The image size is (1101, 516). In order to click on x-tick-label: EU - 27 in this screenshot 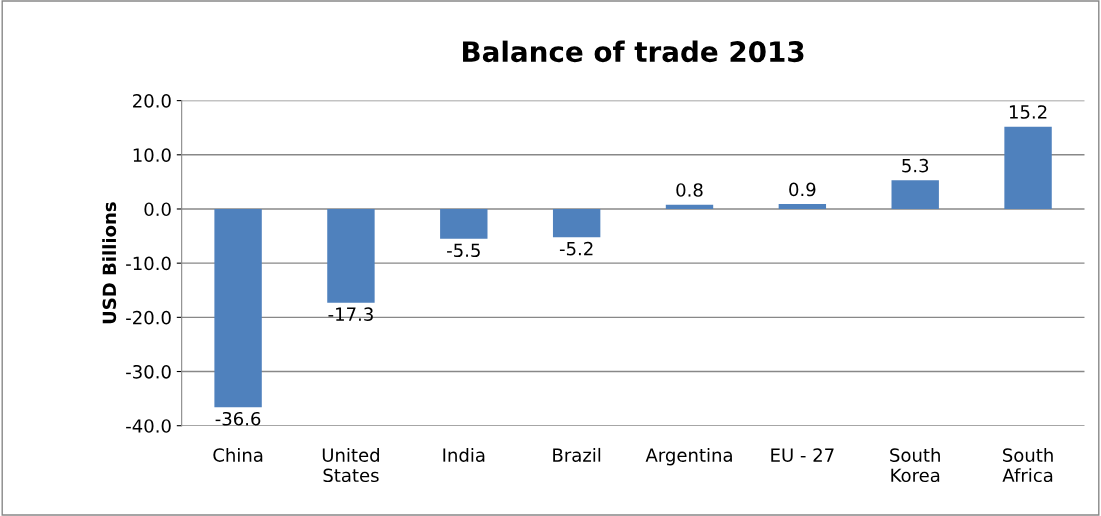, I will do `click(802, 455)`.